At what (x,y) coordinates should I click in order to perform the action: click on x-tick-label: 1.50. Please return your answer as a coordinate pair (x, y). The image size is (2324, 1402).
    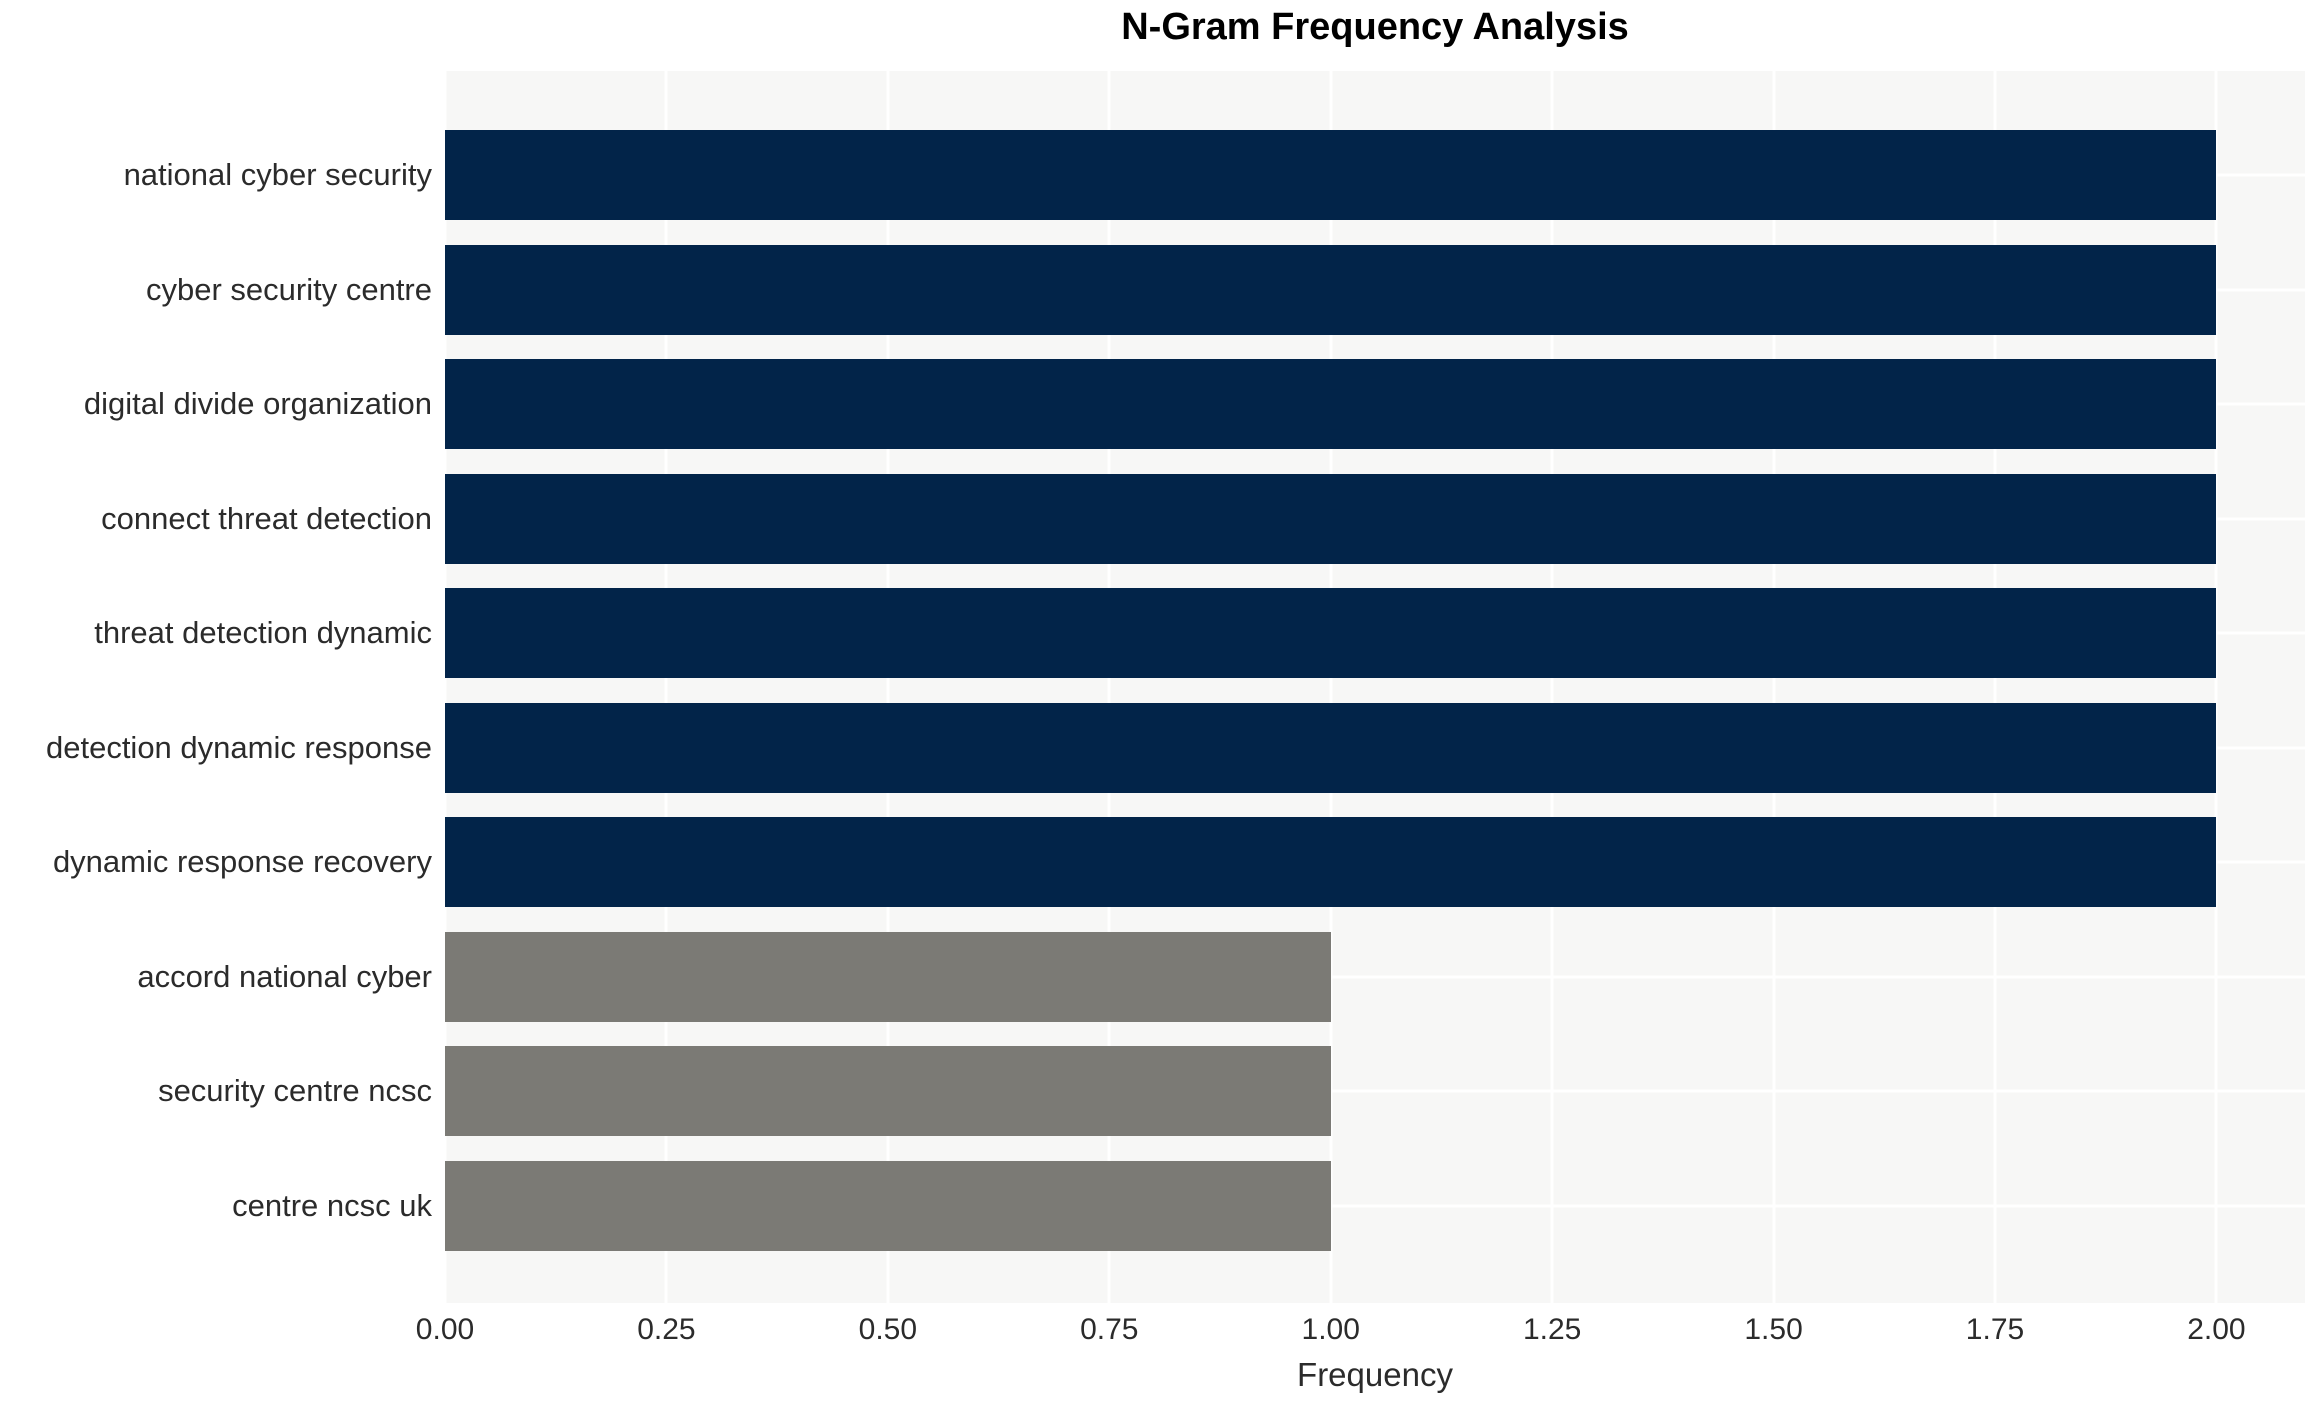
    Looking at the image, I should click on (1773, 1329).